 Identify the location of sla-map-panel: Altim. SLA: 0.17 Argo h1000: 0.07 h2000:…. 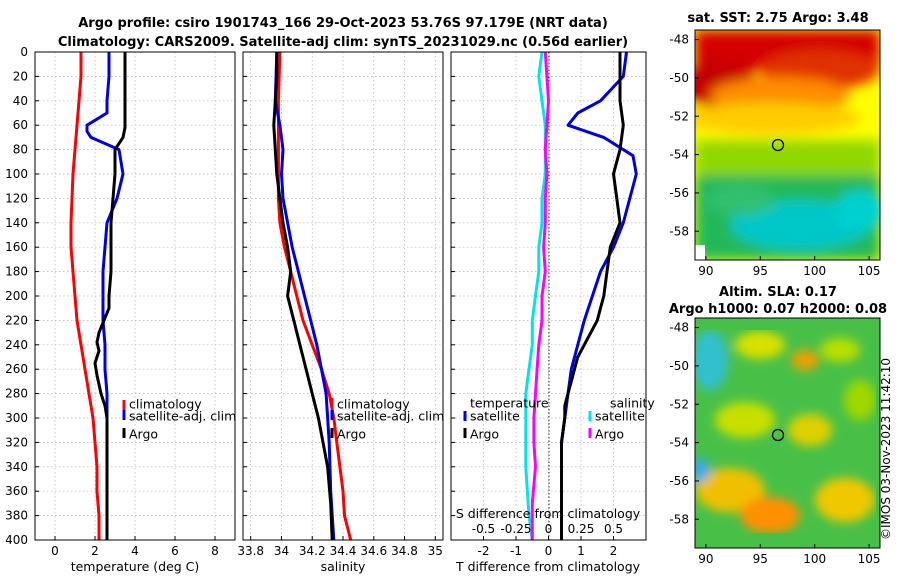
(778, 425).